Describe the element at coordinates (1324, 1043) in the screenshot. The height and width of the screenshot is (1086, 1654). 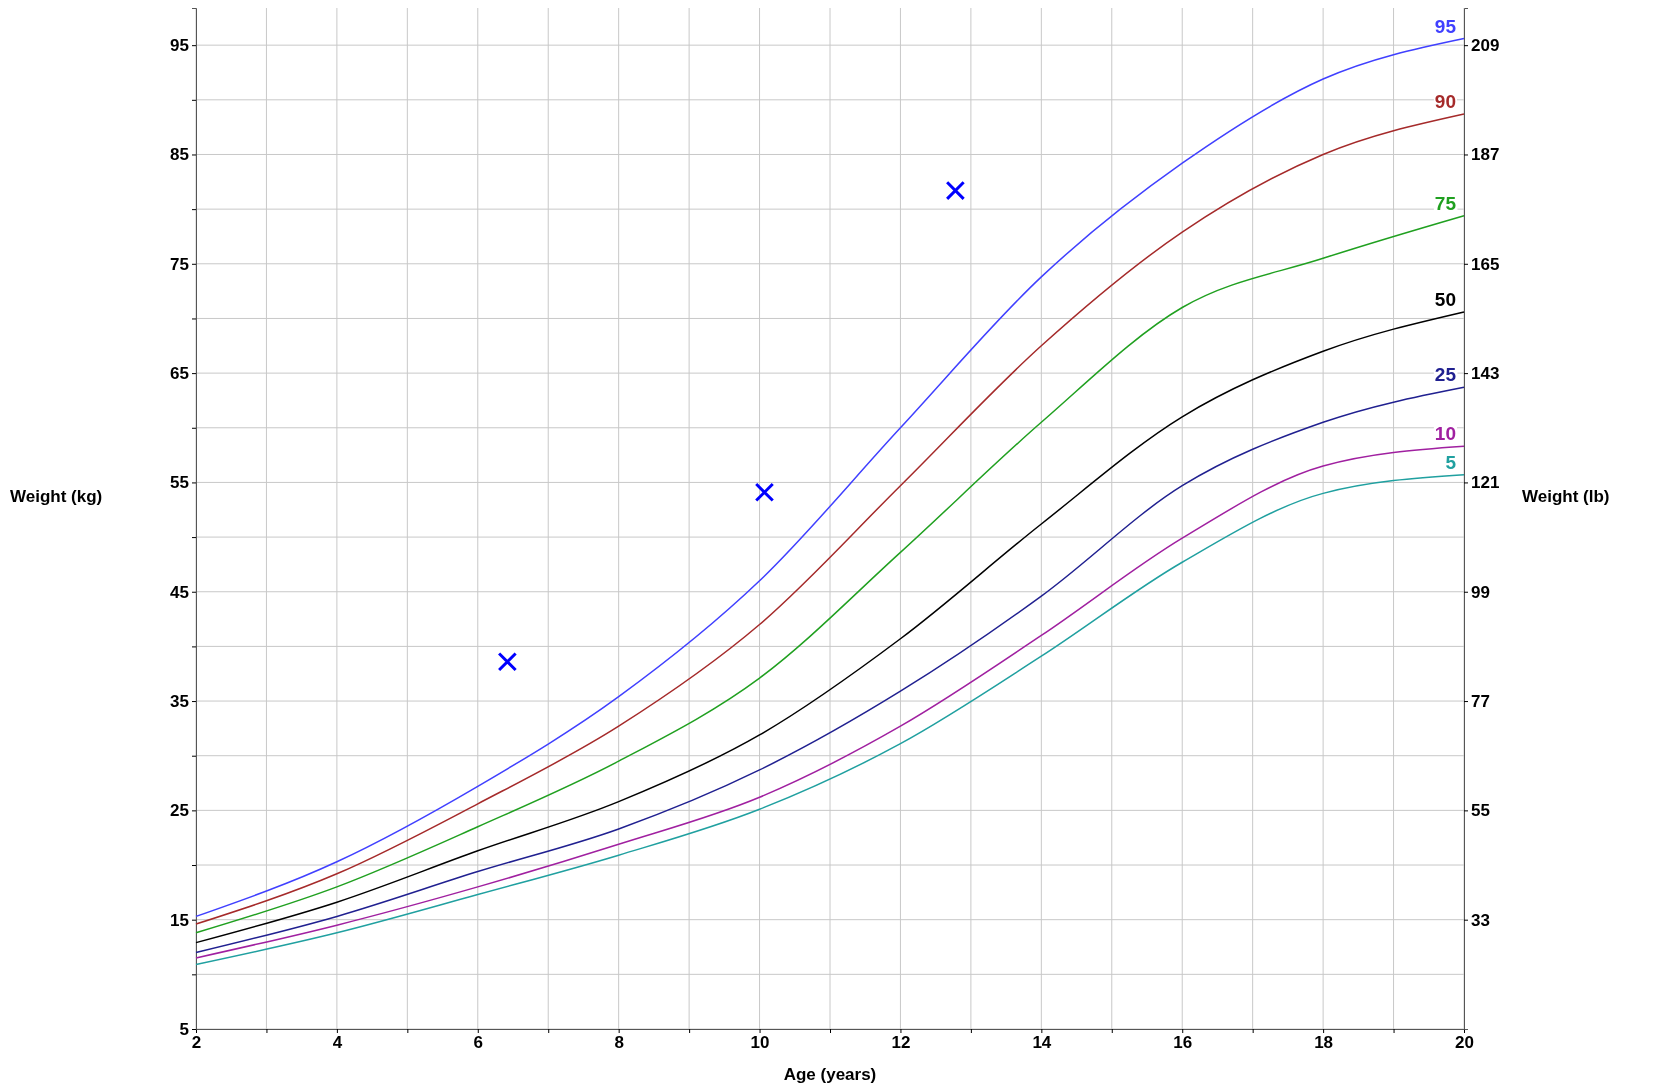
I see `x-tick-label: 18` at that location.